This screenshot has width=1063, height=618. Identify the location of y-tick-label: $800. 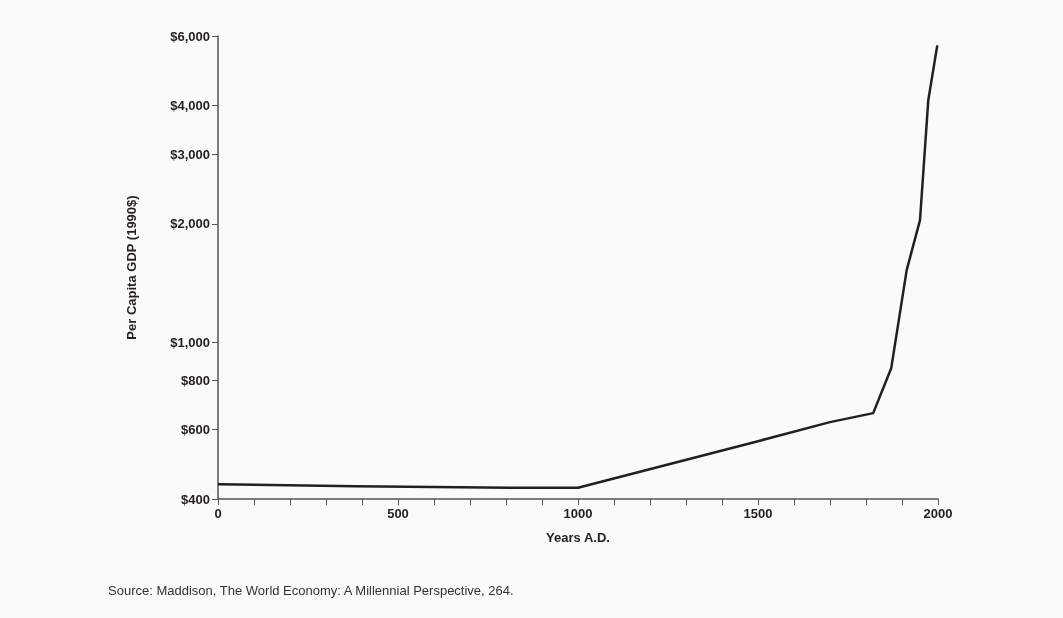
(195, 380).